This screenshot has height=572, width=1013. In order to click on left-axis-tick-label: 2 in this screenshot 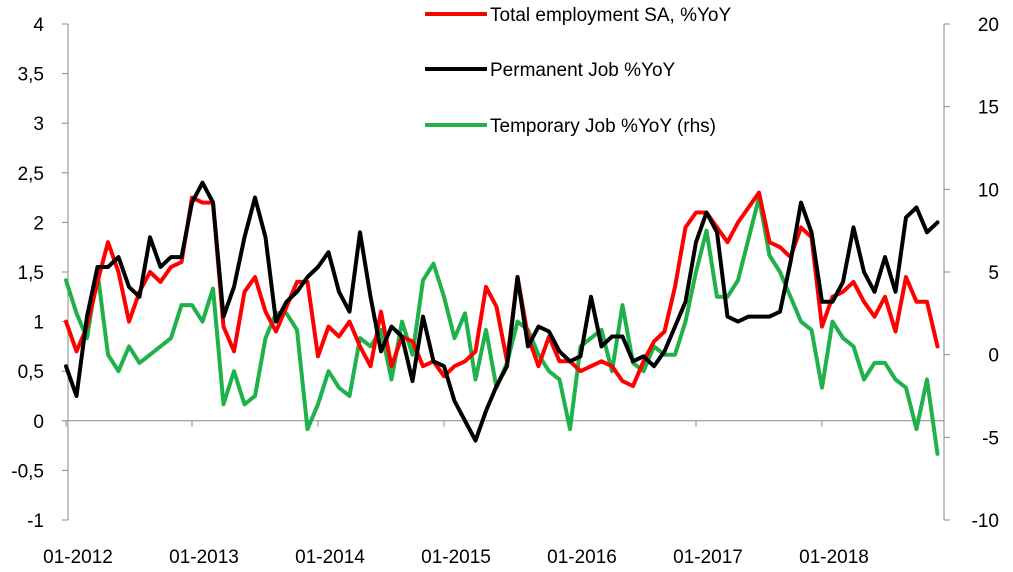, I will do `click(38, 223)`.